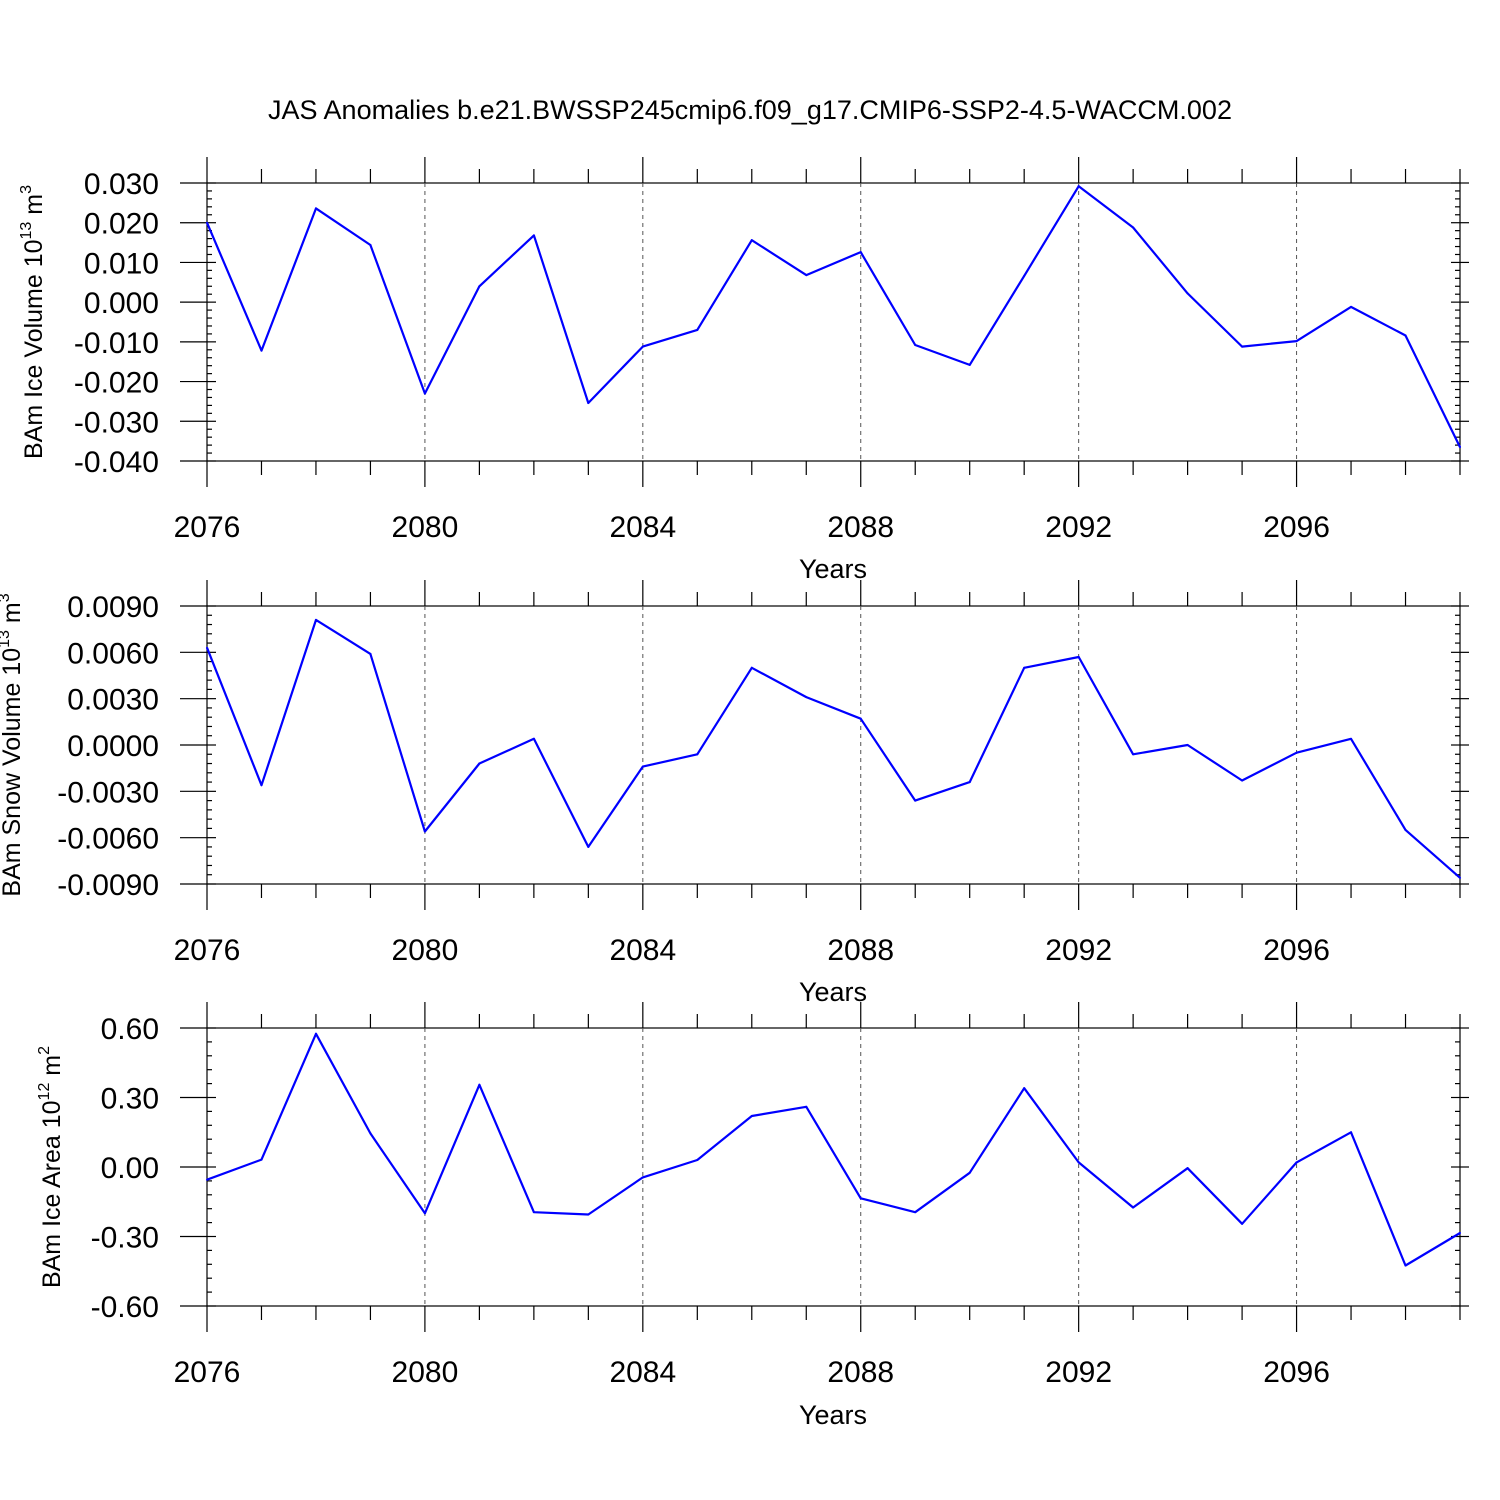 The height and width of the screenshot is (1500, 1500). What do you see at coordinates (121, 224) in the screenshot?
I see `y-tick-label: 0.020` at bounding box center [121, 224].